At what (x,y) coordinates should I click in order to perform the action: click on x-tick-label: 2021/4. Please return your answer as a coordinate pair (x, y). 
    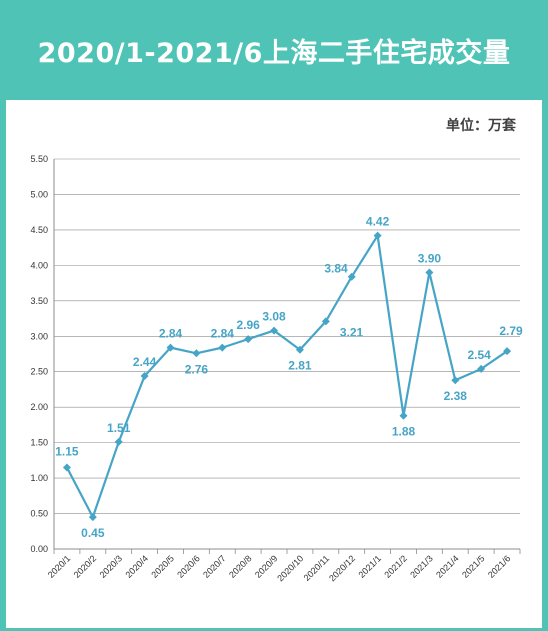
    Looking at the image, I should click on (447, 566).